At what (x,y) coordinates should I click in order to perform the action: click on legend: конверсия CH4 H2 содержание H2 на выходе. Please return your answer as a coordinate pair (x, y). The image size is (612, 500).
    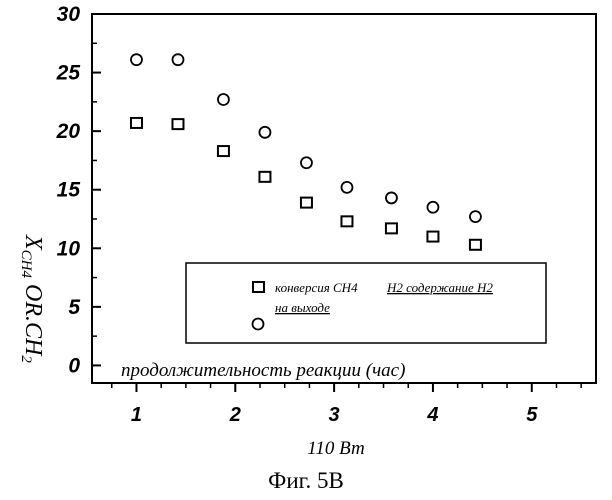
    Looking at the image, I should click on (366, 303).